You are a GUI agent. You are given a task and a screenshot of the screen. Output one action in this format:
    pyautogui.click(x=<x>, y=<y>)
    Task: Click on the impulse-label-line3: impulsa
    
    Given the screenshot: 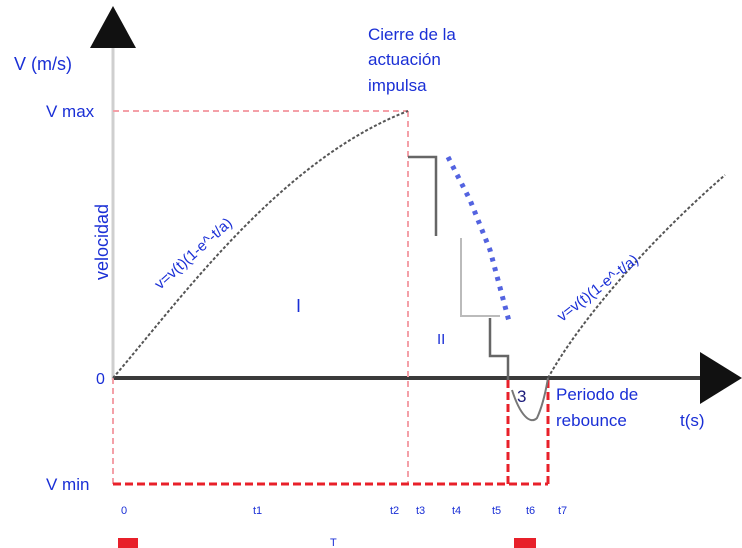 What is the action you would take?
    pyautogui.click(x=397, y=85)
    